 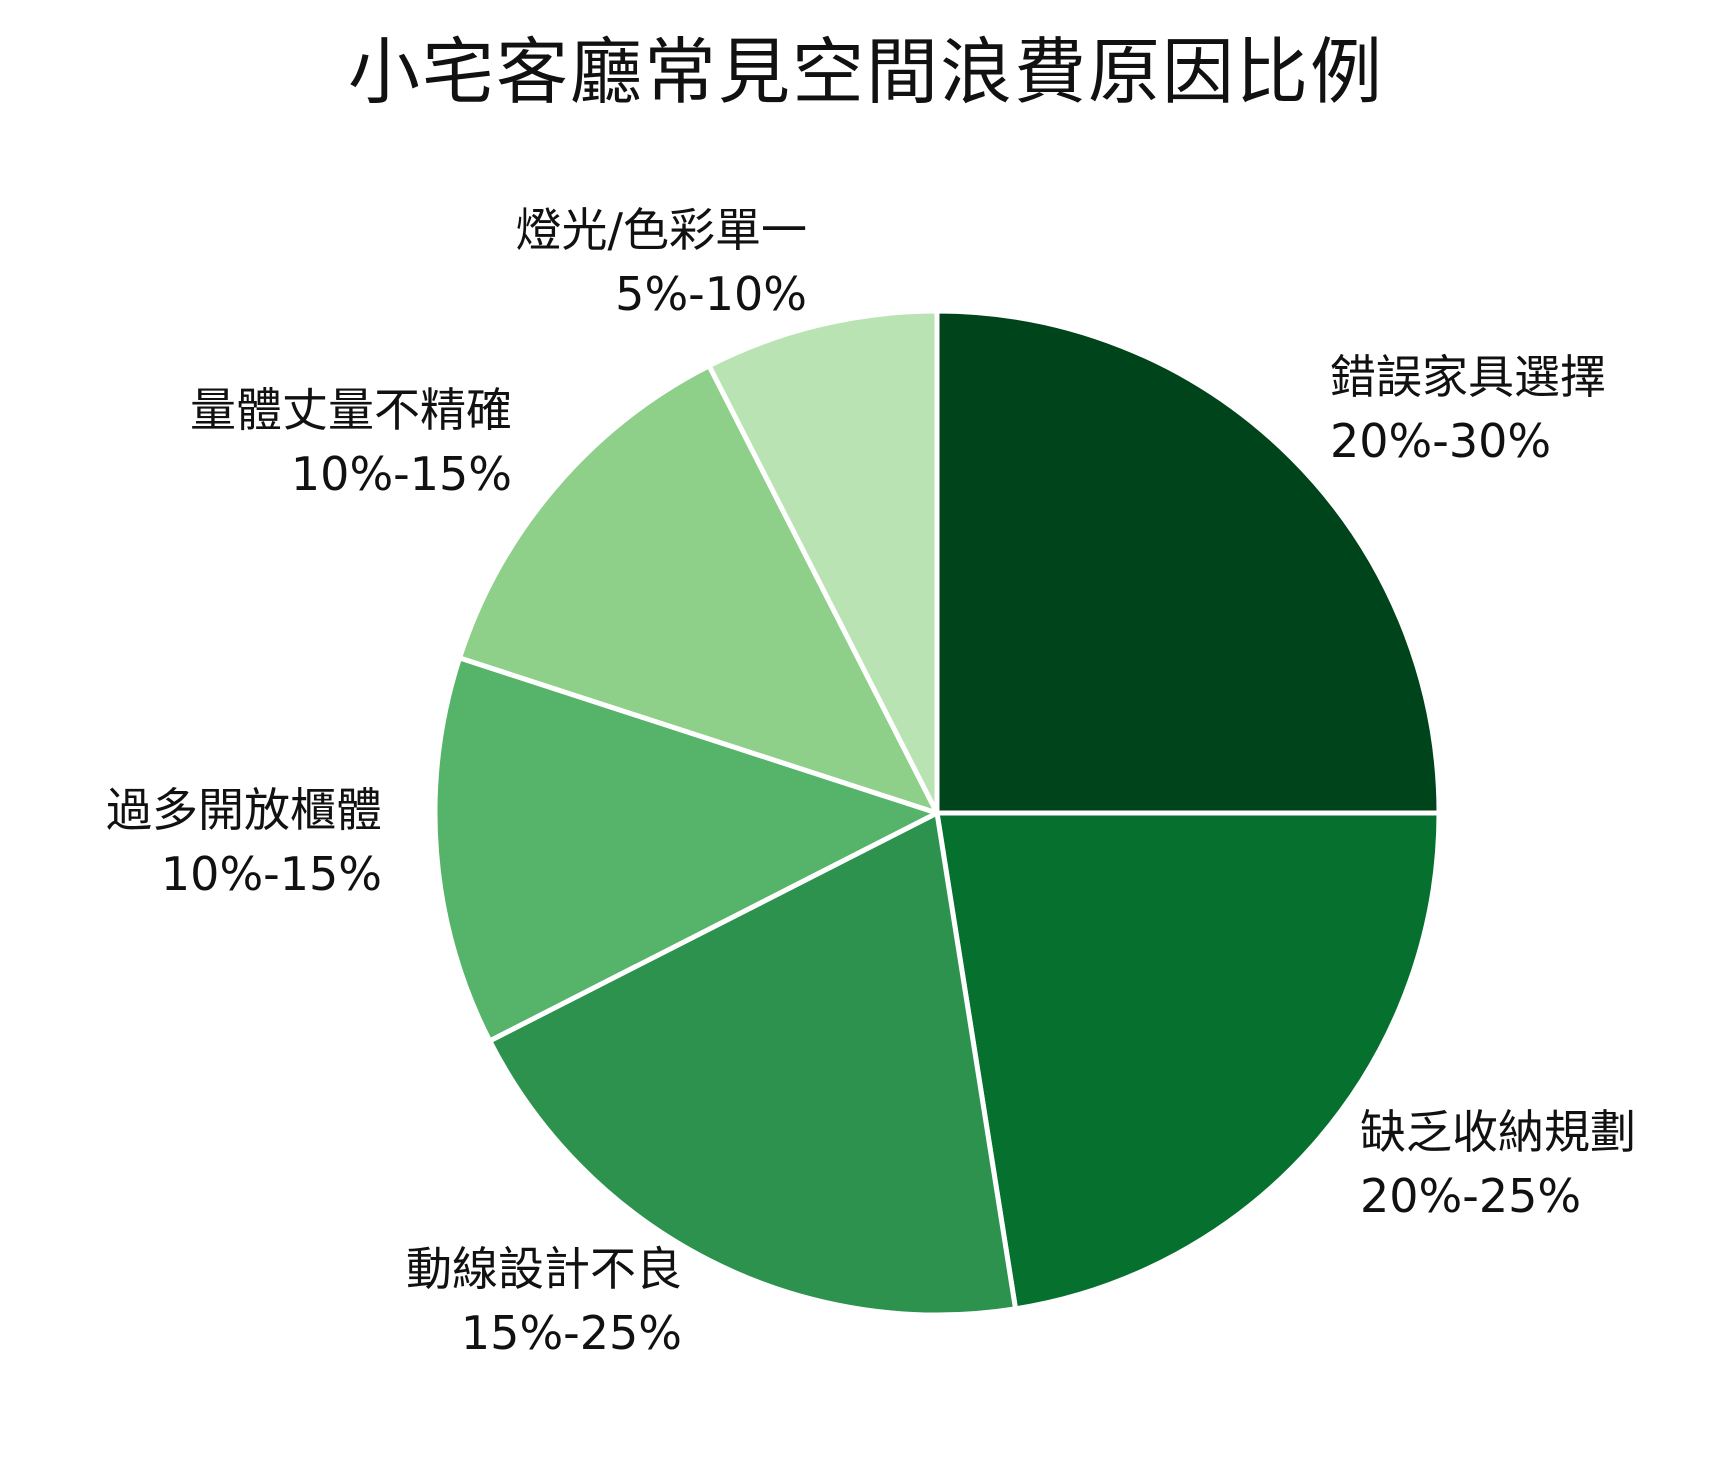 What do you see at coordinates (1498, 1132) in the screenshot?
I see `slice-label-text: 缺乏收納規劃` at bounding box center [1498, 1132].